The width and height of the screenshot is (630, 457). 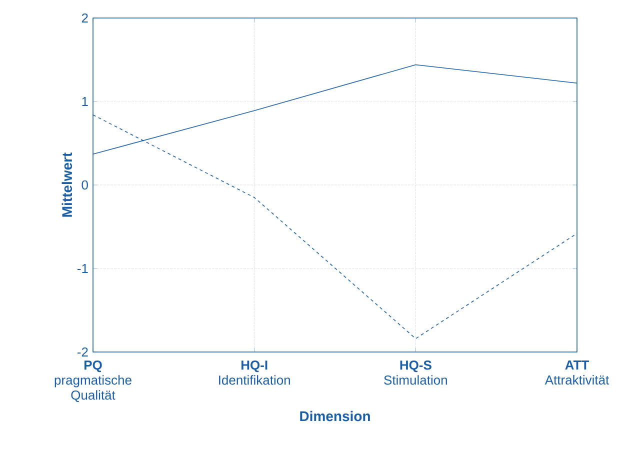 What do you see at coordinates (415, 372) in the screenshot?
I see `x-tick-label: HQ-S Stimulation` at bounding box center [415, 372].